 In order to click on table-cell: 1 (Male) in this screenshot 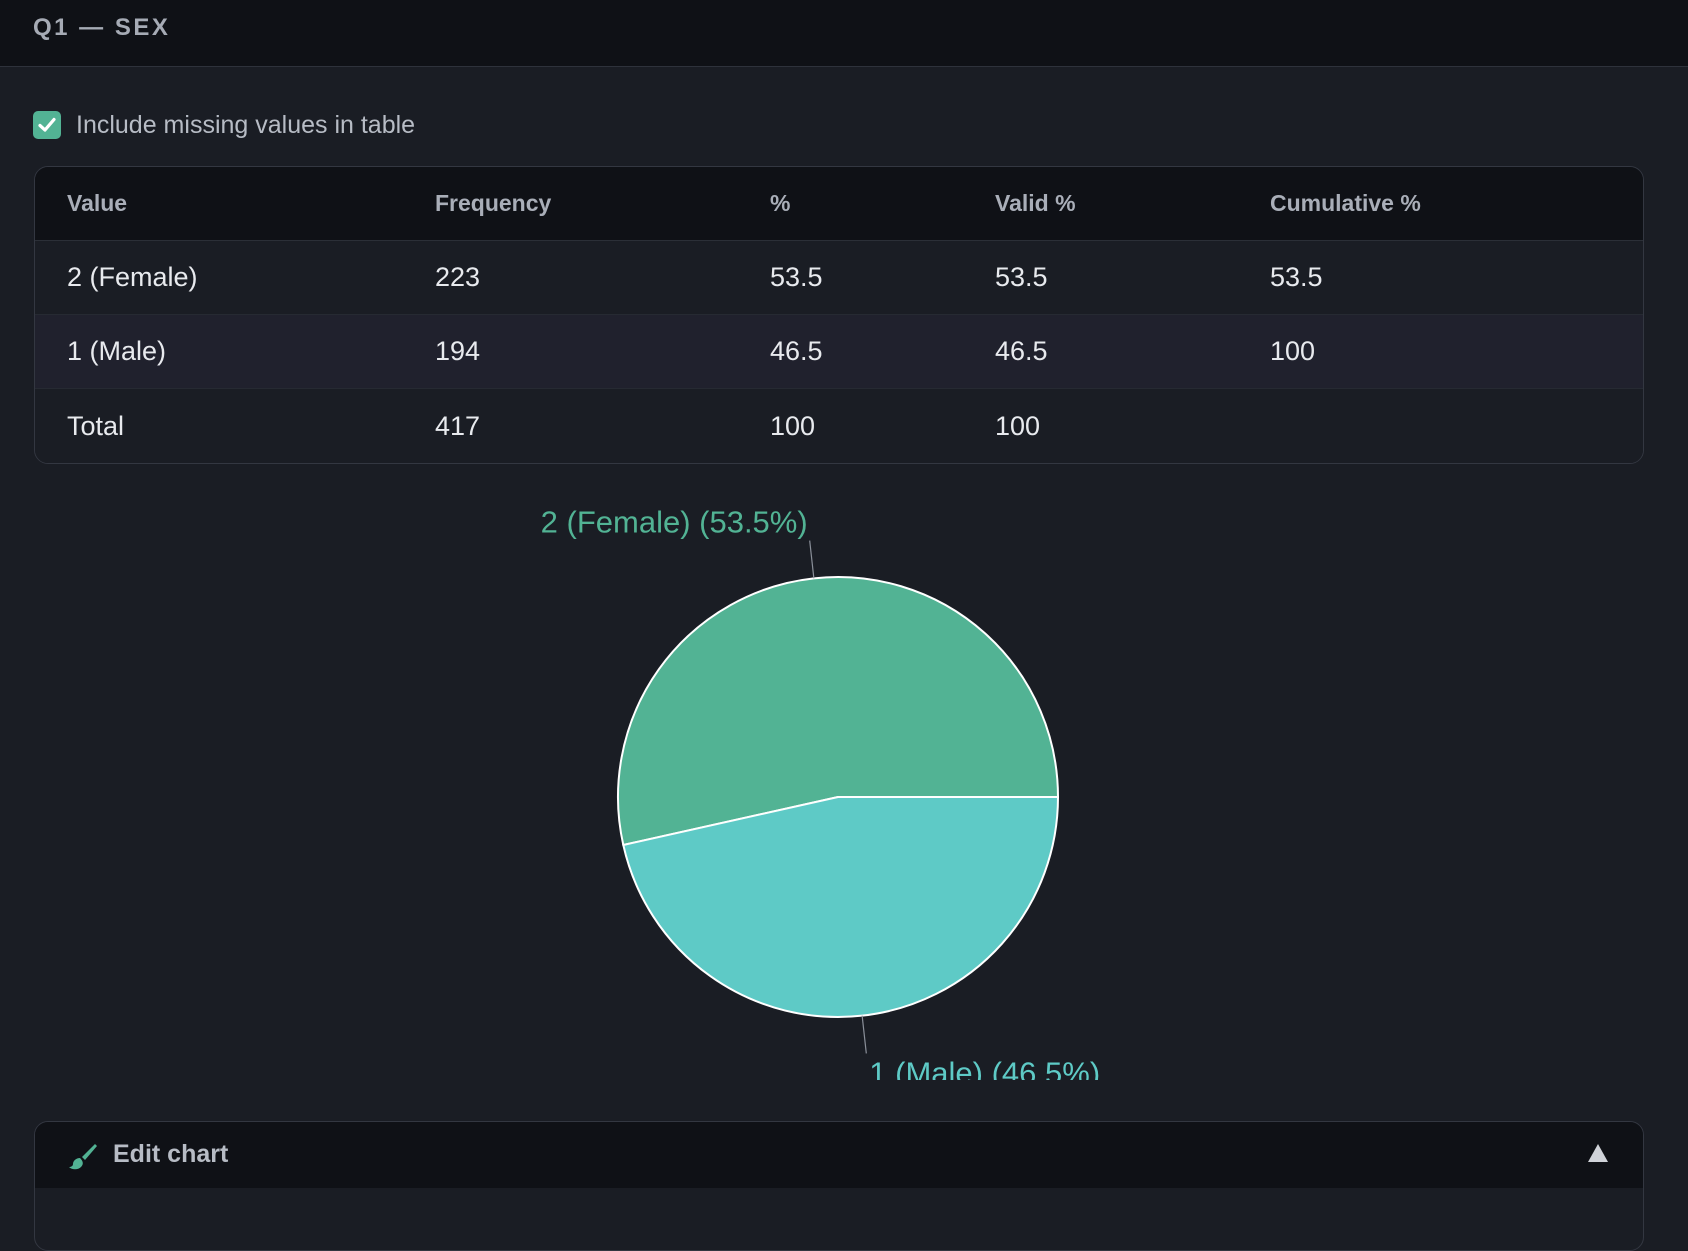, I will do `click(117, 351)`.